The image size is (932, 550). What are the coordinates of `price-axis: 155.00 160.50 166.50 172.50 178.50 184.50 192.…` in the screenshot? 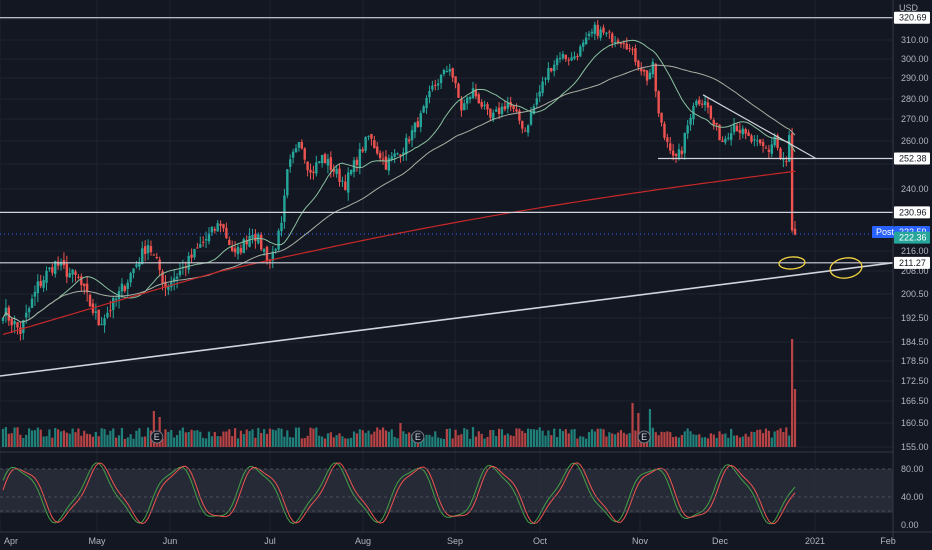 It's located at (915, 243).